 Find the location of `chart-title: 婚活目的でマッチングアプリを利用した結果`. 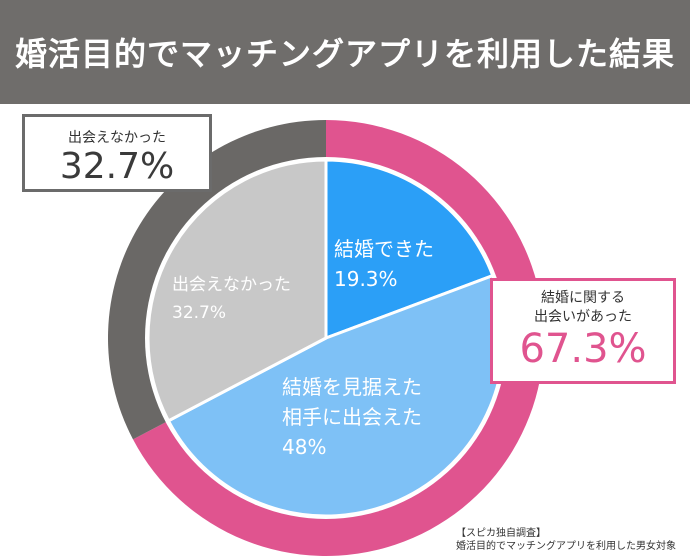

chart-title: 婚活目的でマッチングアプリを利用した結果 is located at coordinates (344, 54).